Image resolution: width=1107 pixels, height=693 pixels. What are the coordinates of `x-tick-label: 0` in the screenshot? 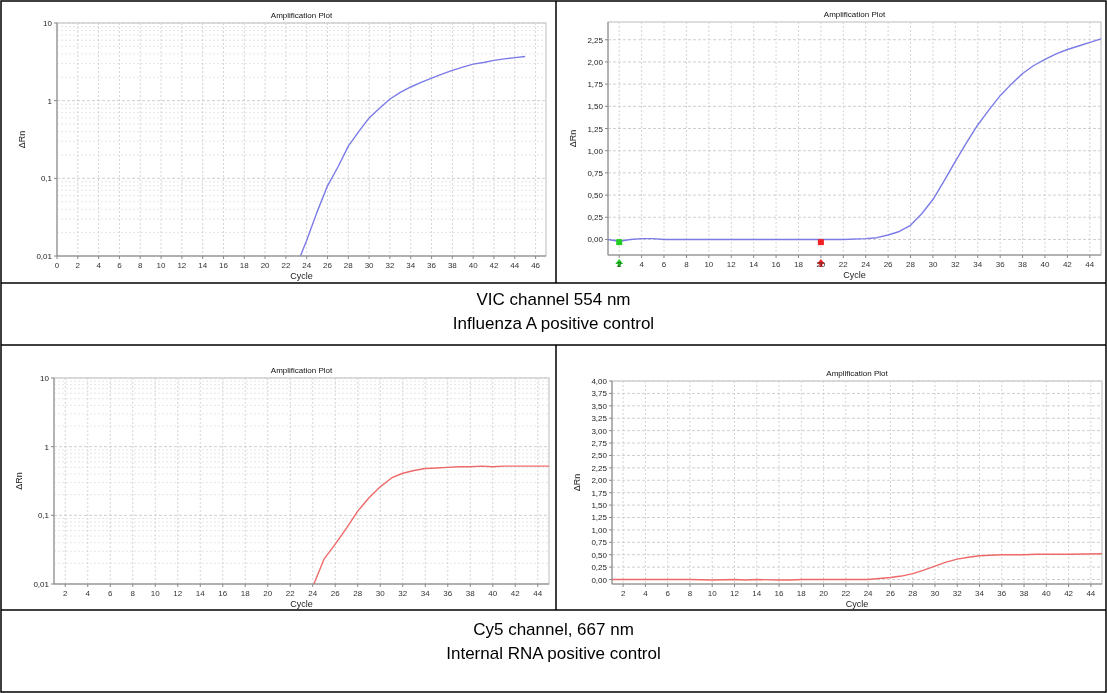 It's located at (57, 265).